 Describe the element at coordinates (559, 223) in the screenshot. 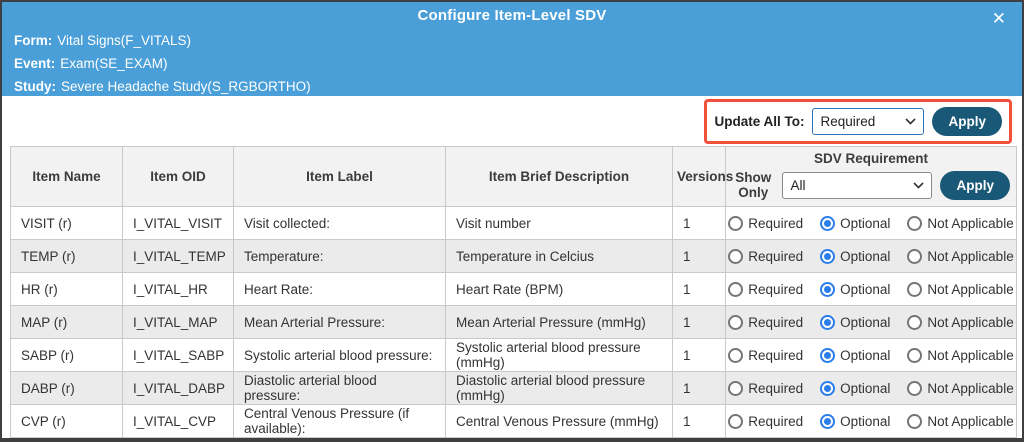

I see `item-desc-cell: Visit number` at that location.